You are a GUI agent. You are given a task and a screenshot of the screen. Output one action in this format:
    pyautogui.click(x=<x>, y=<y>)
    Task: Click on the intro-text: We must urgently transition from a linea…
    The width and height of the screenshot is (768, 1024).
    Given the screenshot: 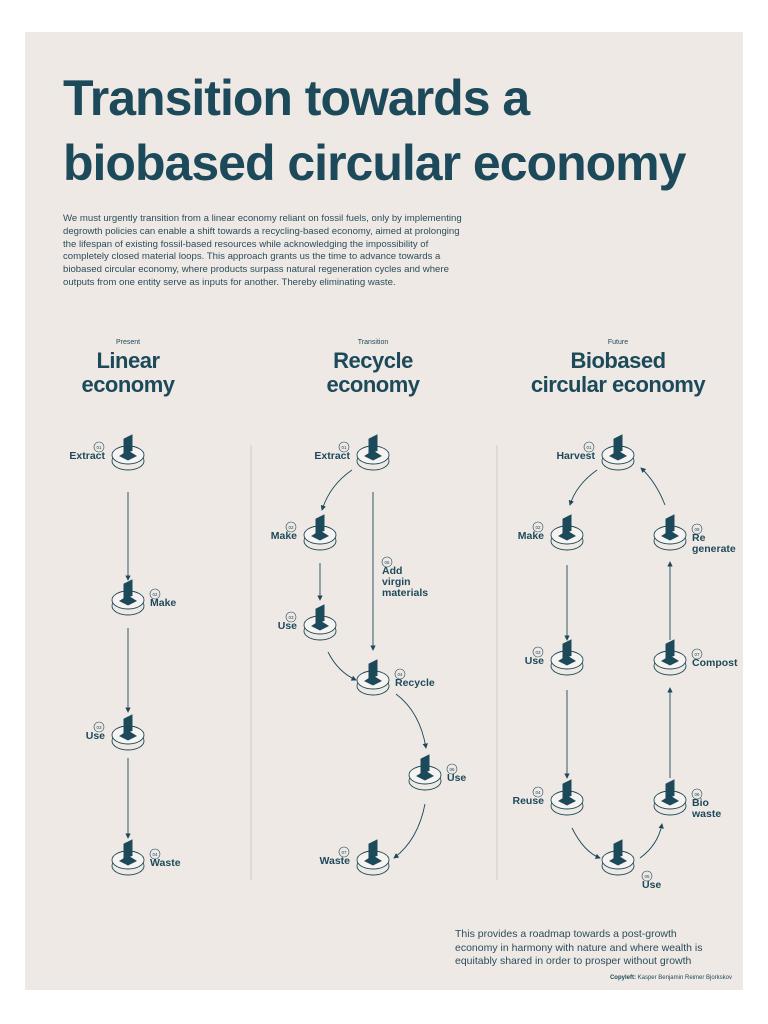 What is the action you would take?
    pyautogui.click(x=262, y=250)
    